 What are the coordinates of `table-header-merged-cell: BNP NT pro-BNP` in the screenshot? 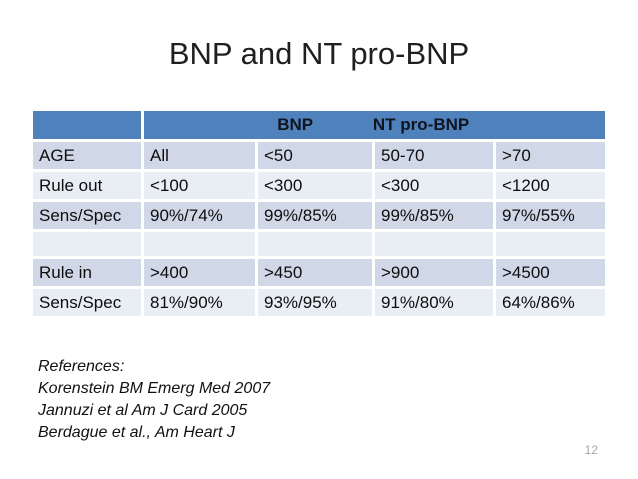 It's located at (374, 125).